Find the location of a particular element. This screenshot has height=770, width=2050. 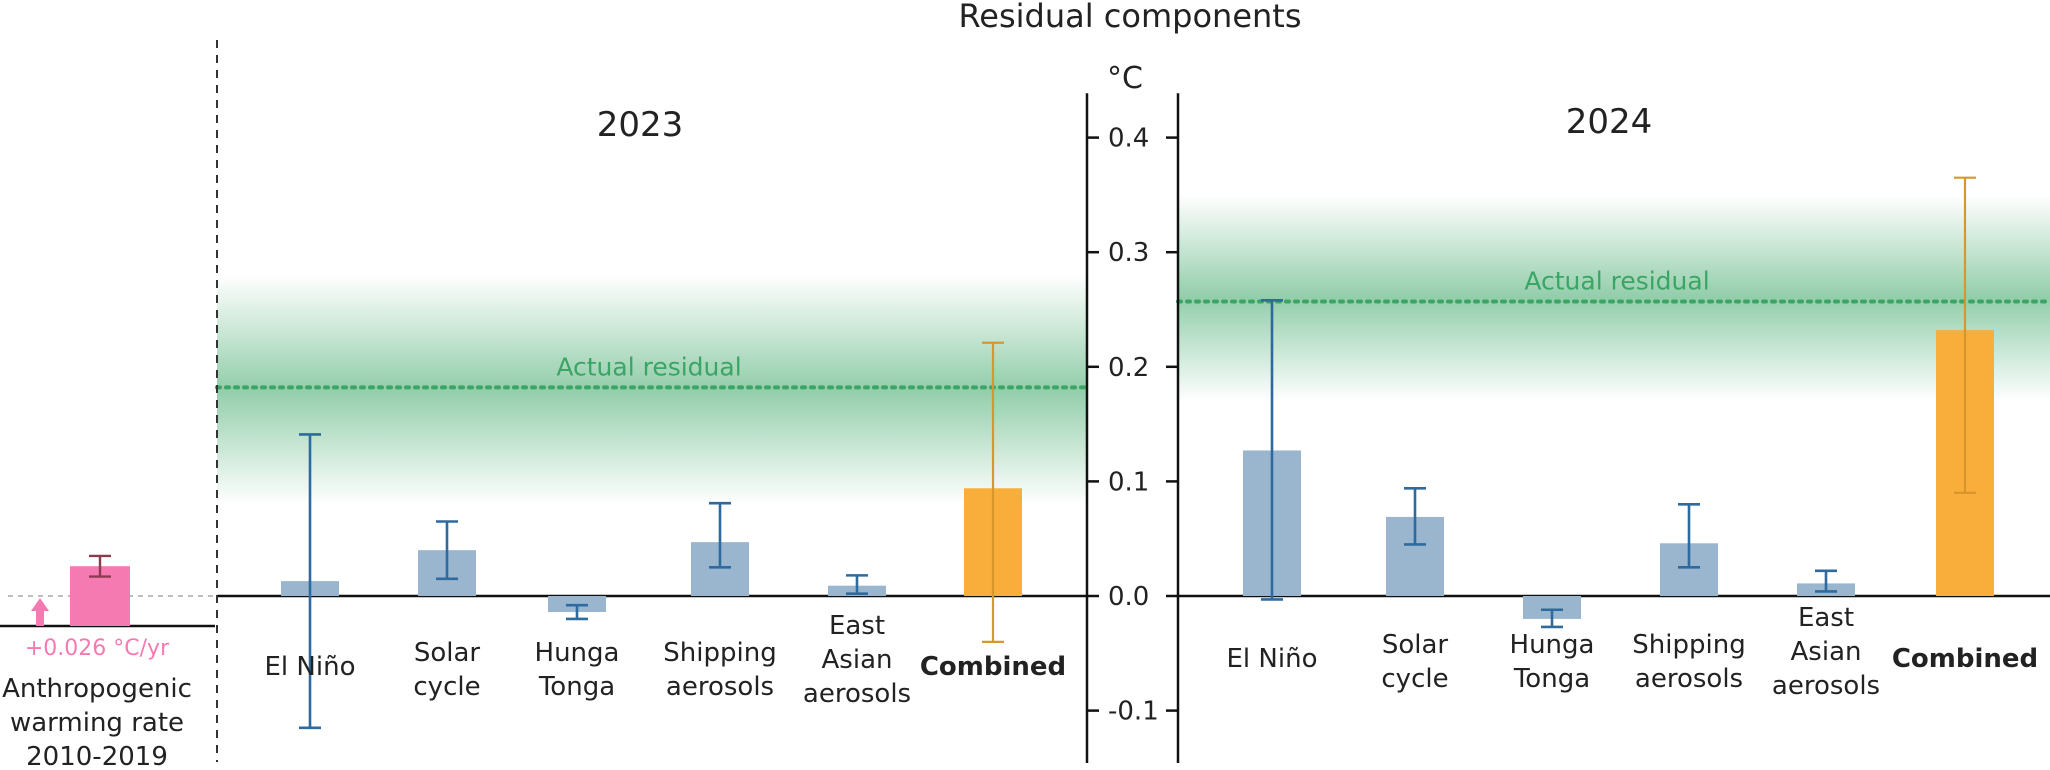

category-label-2024-4: East Asian aerosols is located at coordinates (1826, 652).